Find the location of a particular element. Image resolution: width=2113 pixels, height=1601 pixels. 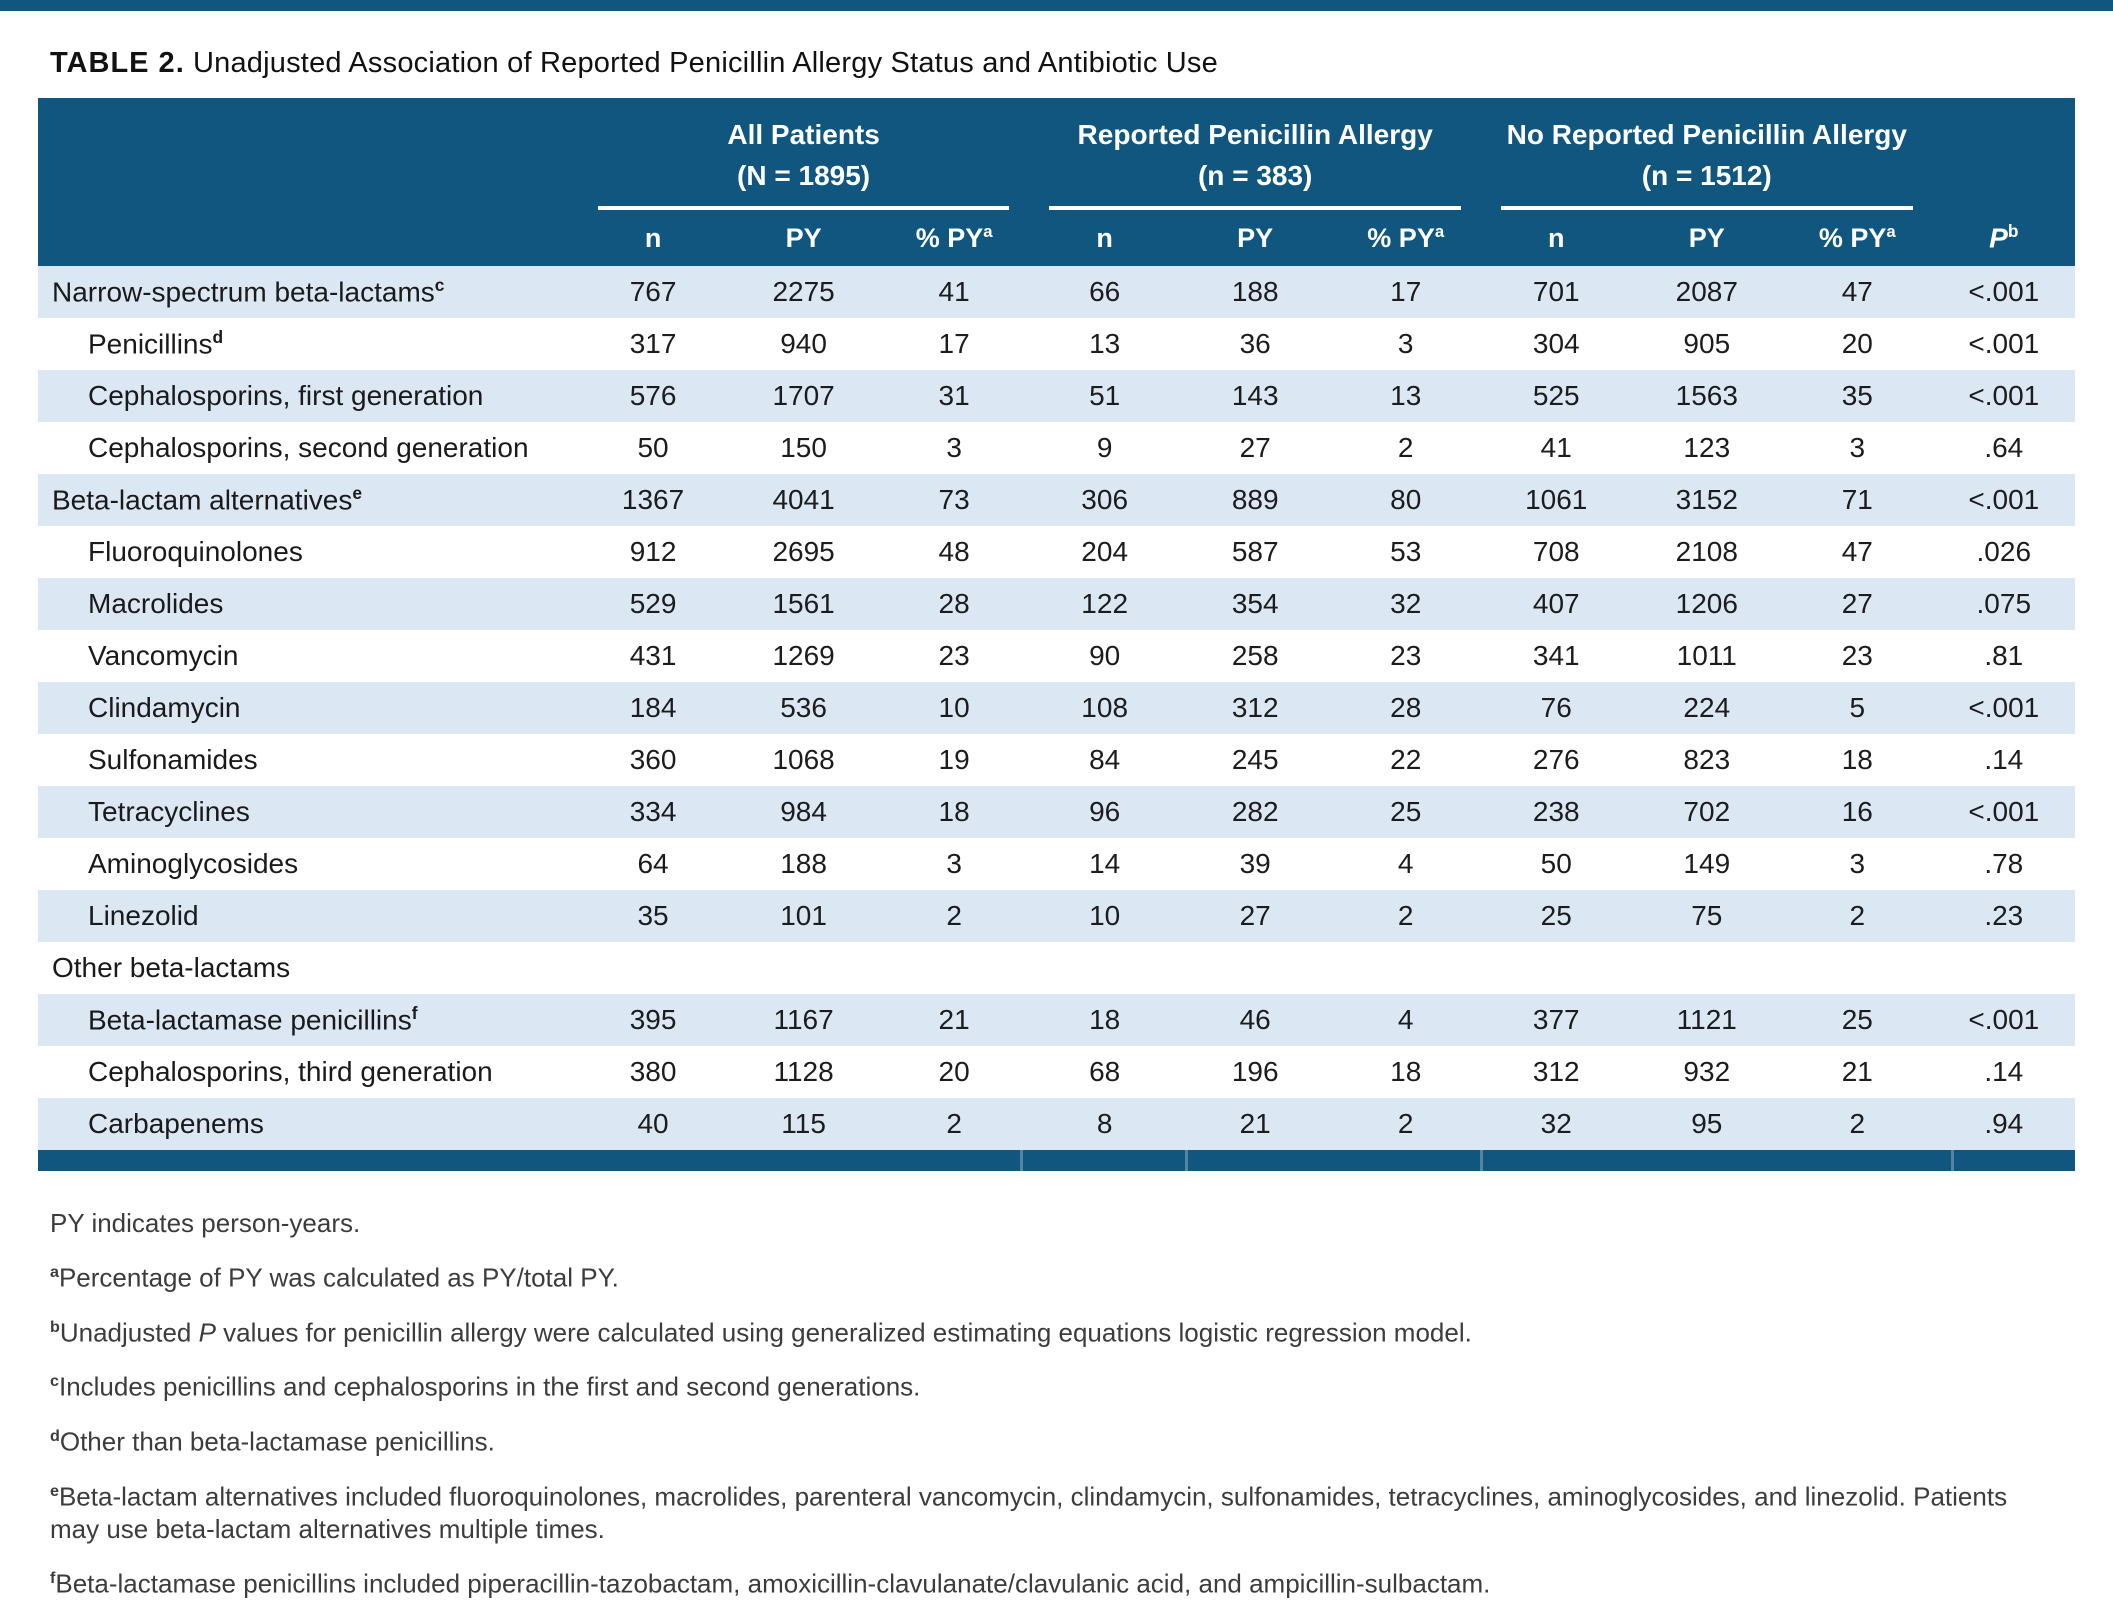

table-cell: .026 is located at coordinates (2003, 552).